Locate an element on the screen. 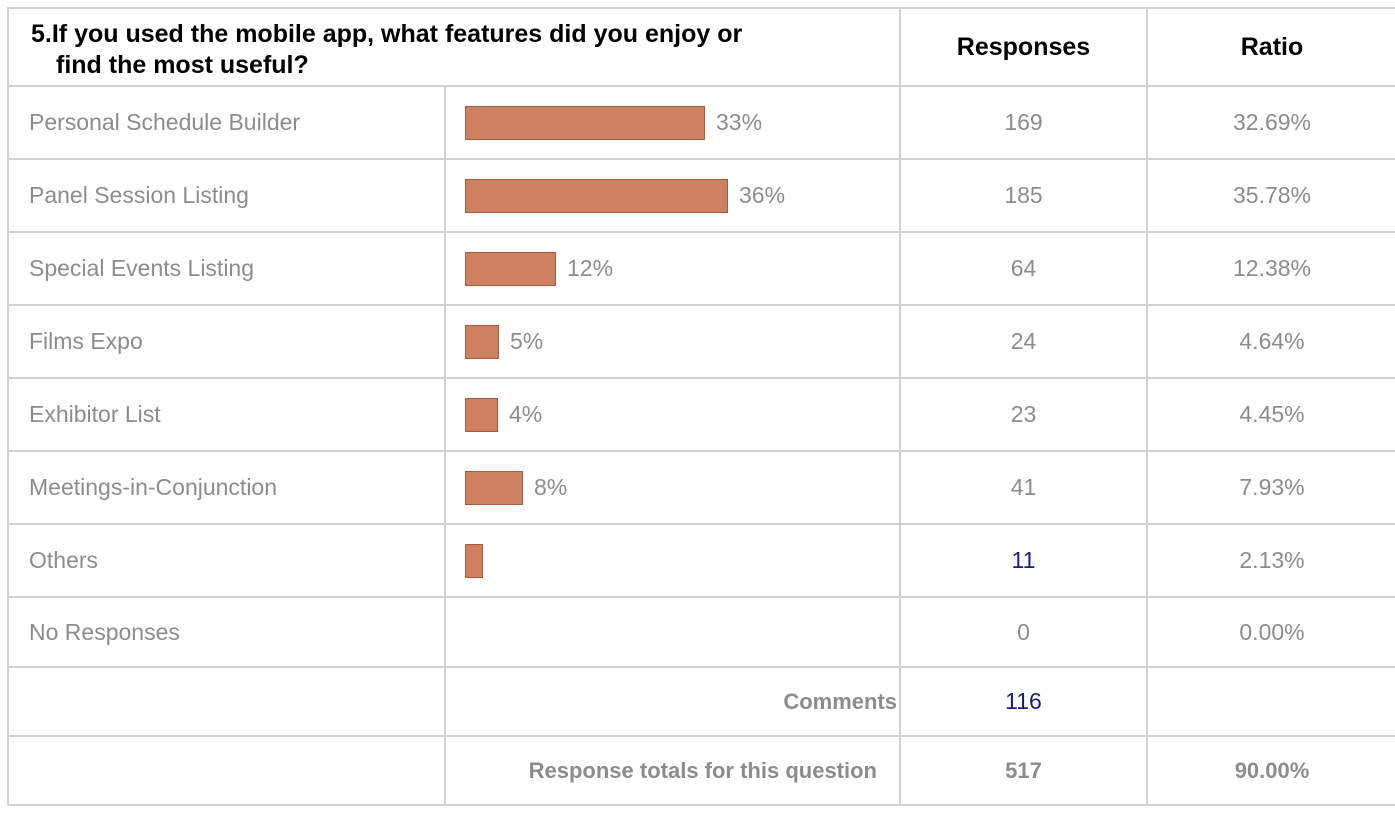 Image resolution: width=1395 pixels, height=819 pixels. bar-cell: 5% is located at coordinates (672, 341).